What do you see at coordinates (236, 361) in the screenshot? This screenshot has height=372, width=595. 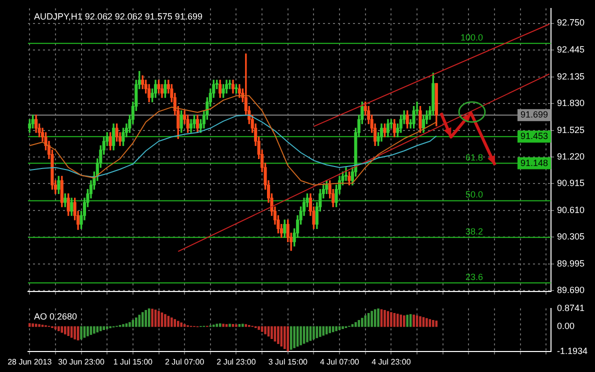 I see `x-tick-label: 2 Jul 23:00` at bounding box center [236, 361].